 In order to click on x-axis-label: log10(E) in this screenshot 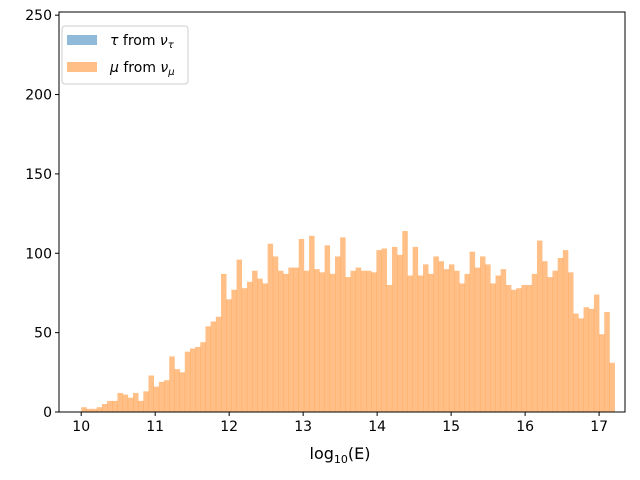, I will do `click(340, 455)`.